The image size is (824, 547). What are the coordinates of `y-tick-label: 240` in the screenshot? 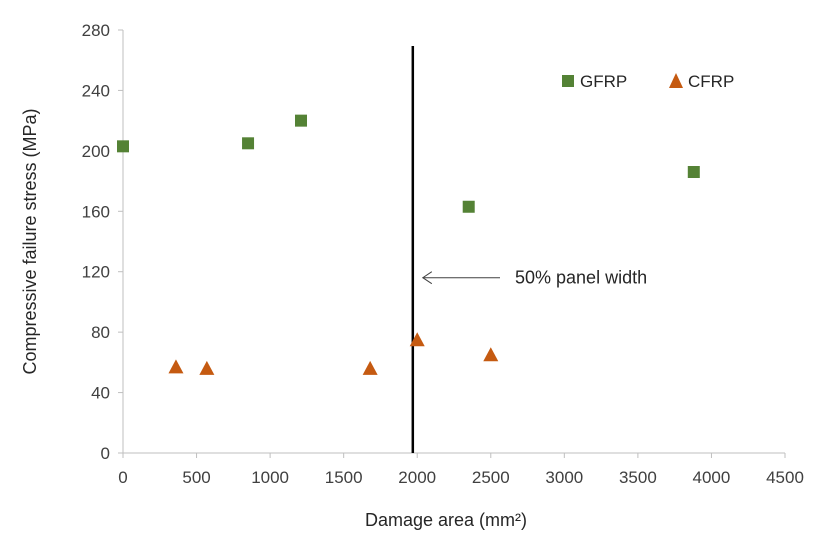 It's located at (96, 90).